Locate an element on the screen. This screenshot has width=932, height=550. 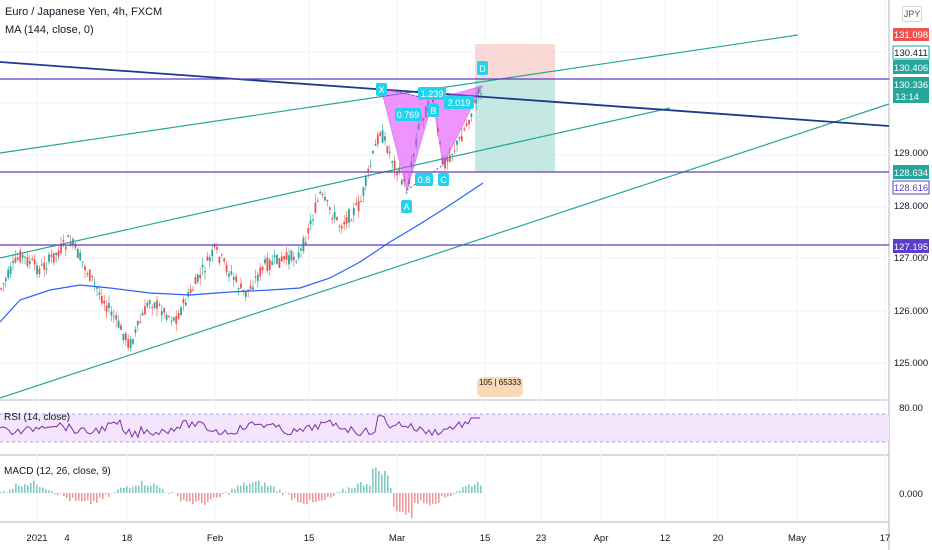
svg-text: 105 | 65333 is located at coordinates (500, 382).